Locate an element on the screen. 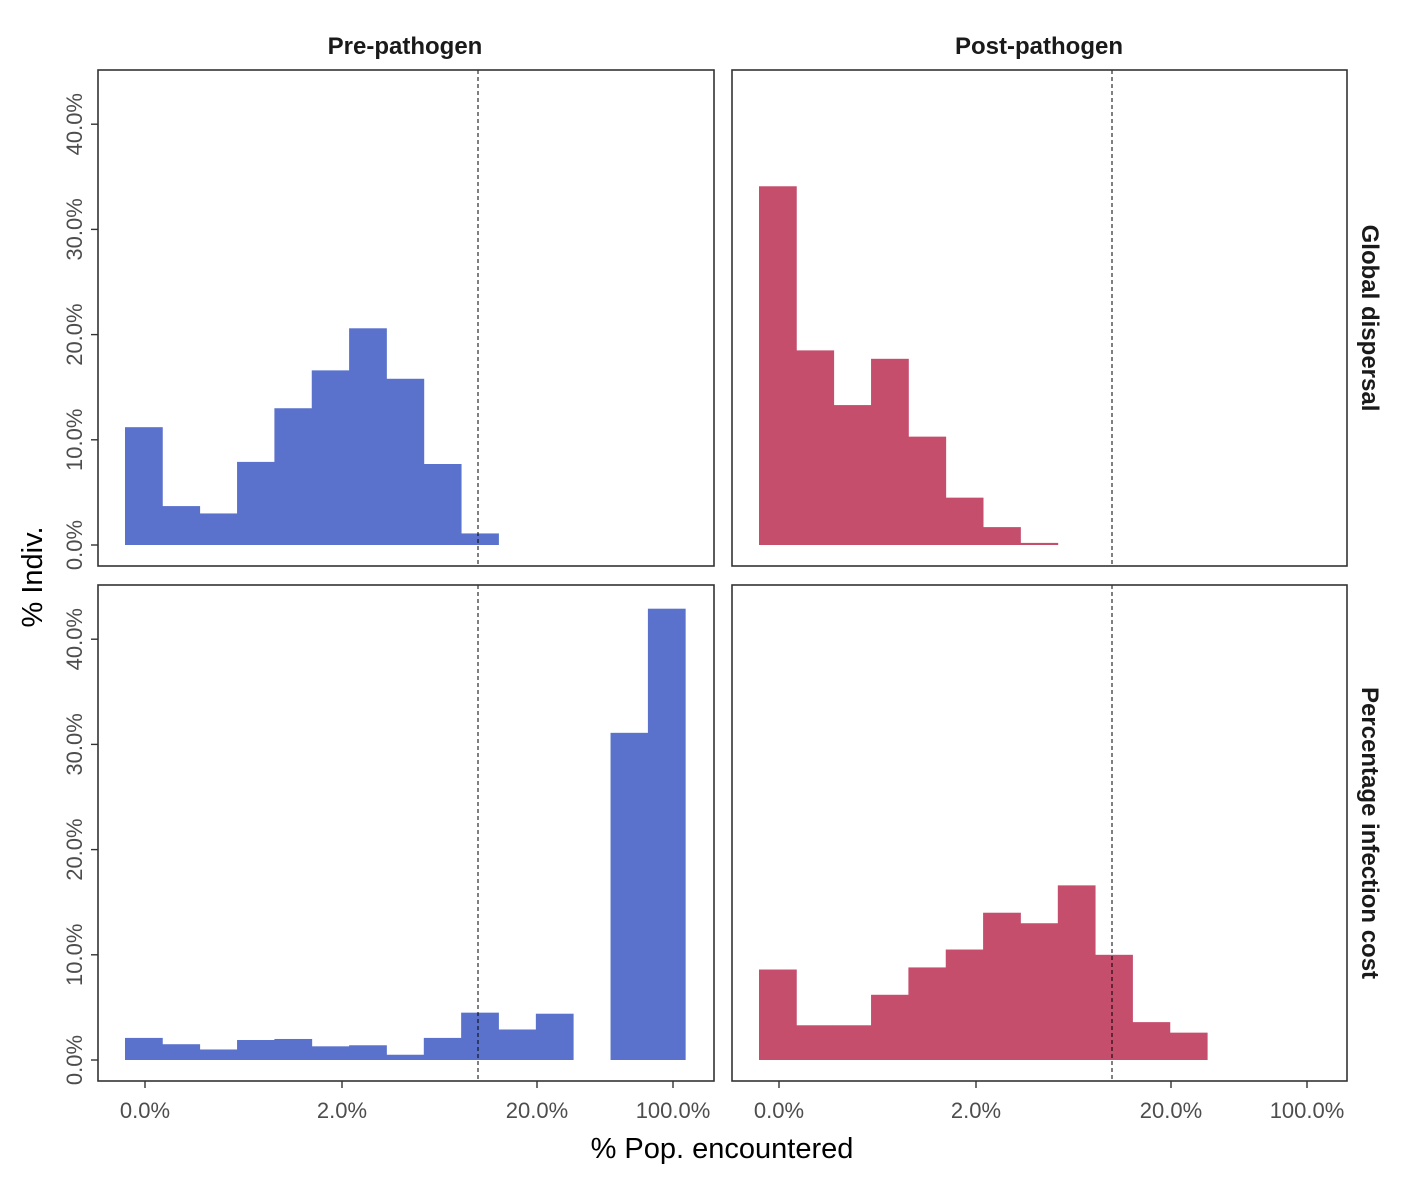  row-strip-percentage-infection-cost: Percentage infection cost is located at coordinates (1369, 833).